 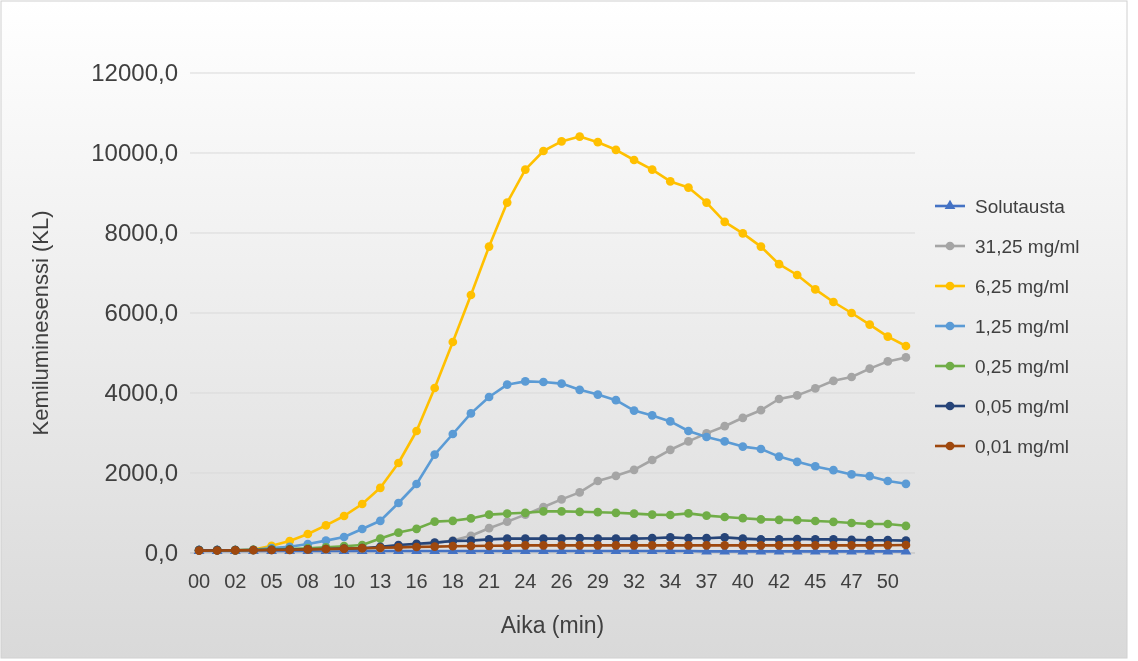 I want to click on legend-label: 31,25 mg/ml, so click(x=1027, y=246).